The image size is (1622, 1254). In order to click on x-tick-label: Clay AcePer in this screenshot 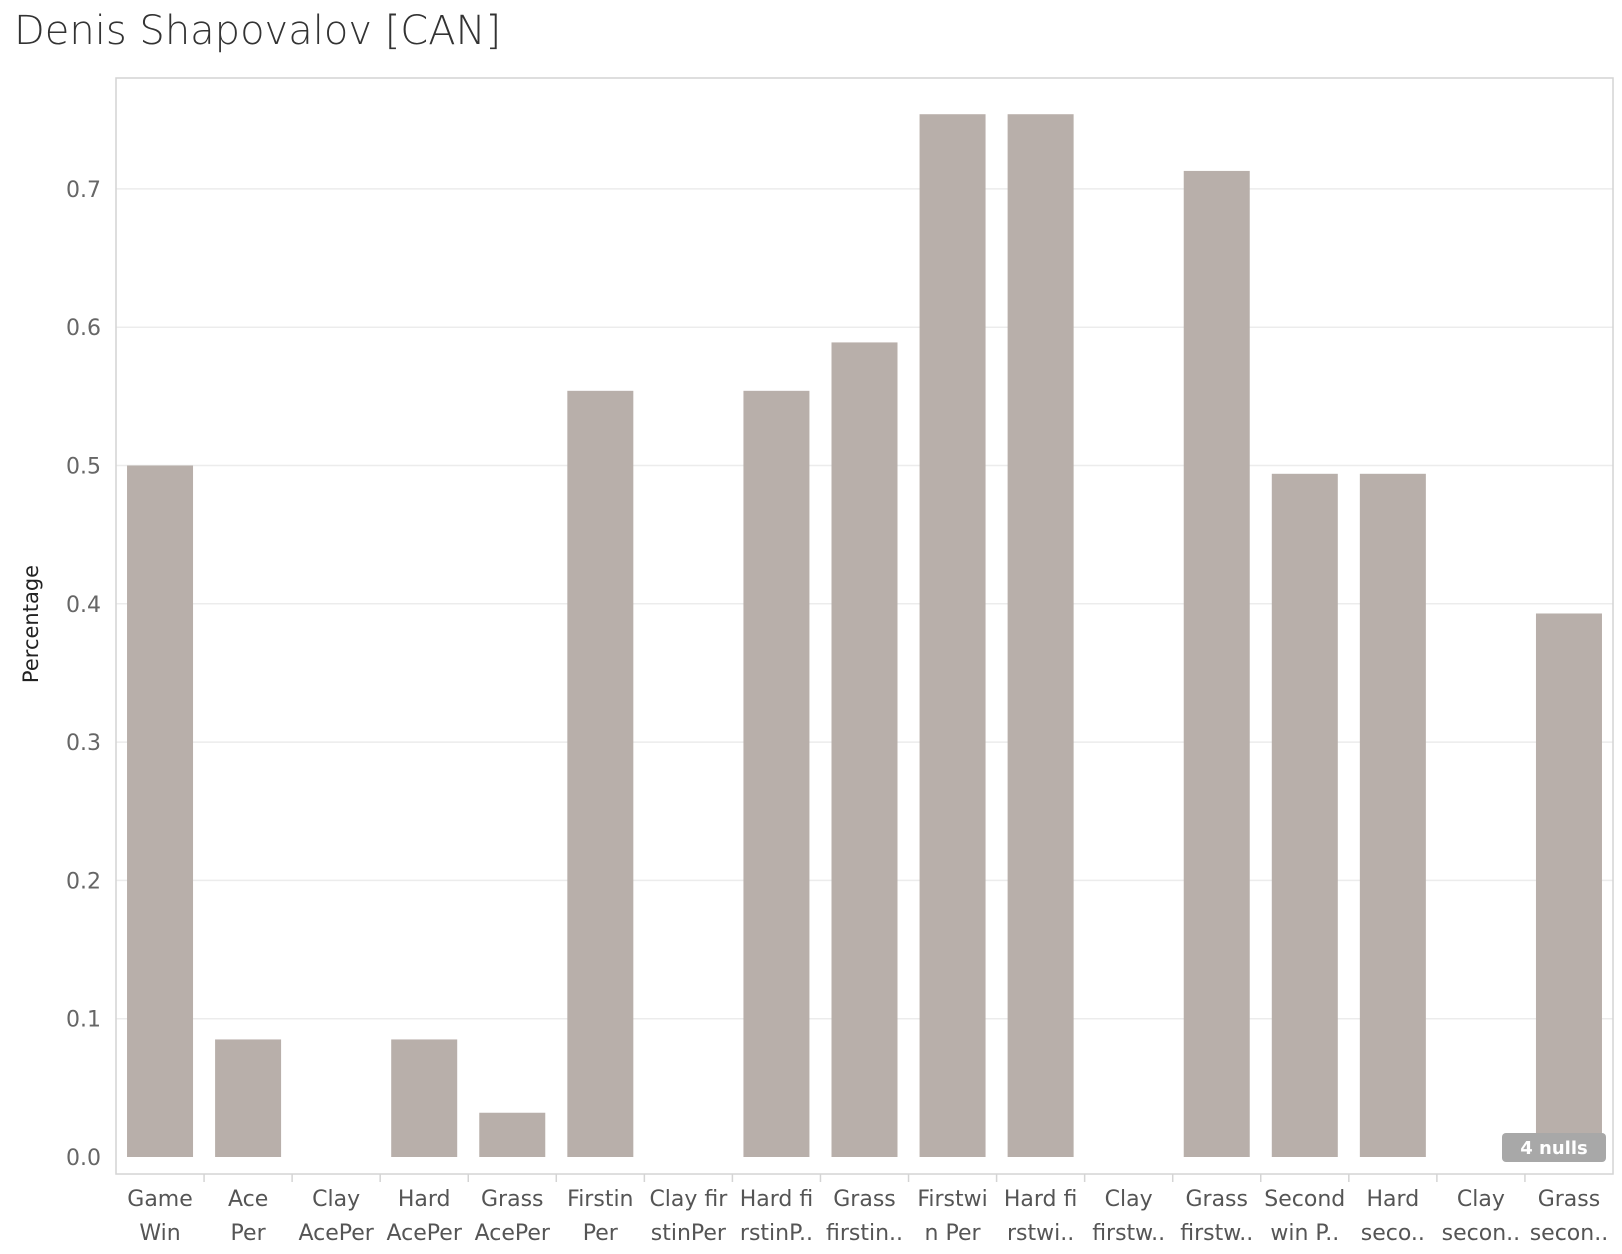, I will do `click(336, 1216)`.